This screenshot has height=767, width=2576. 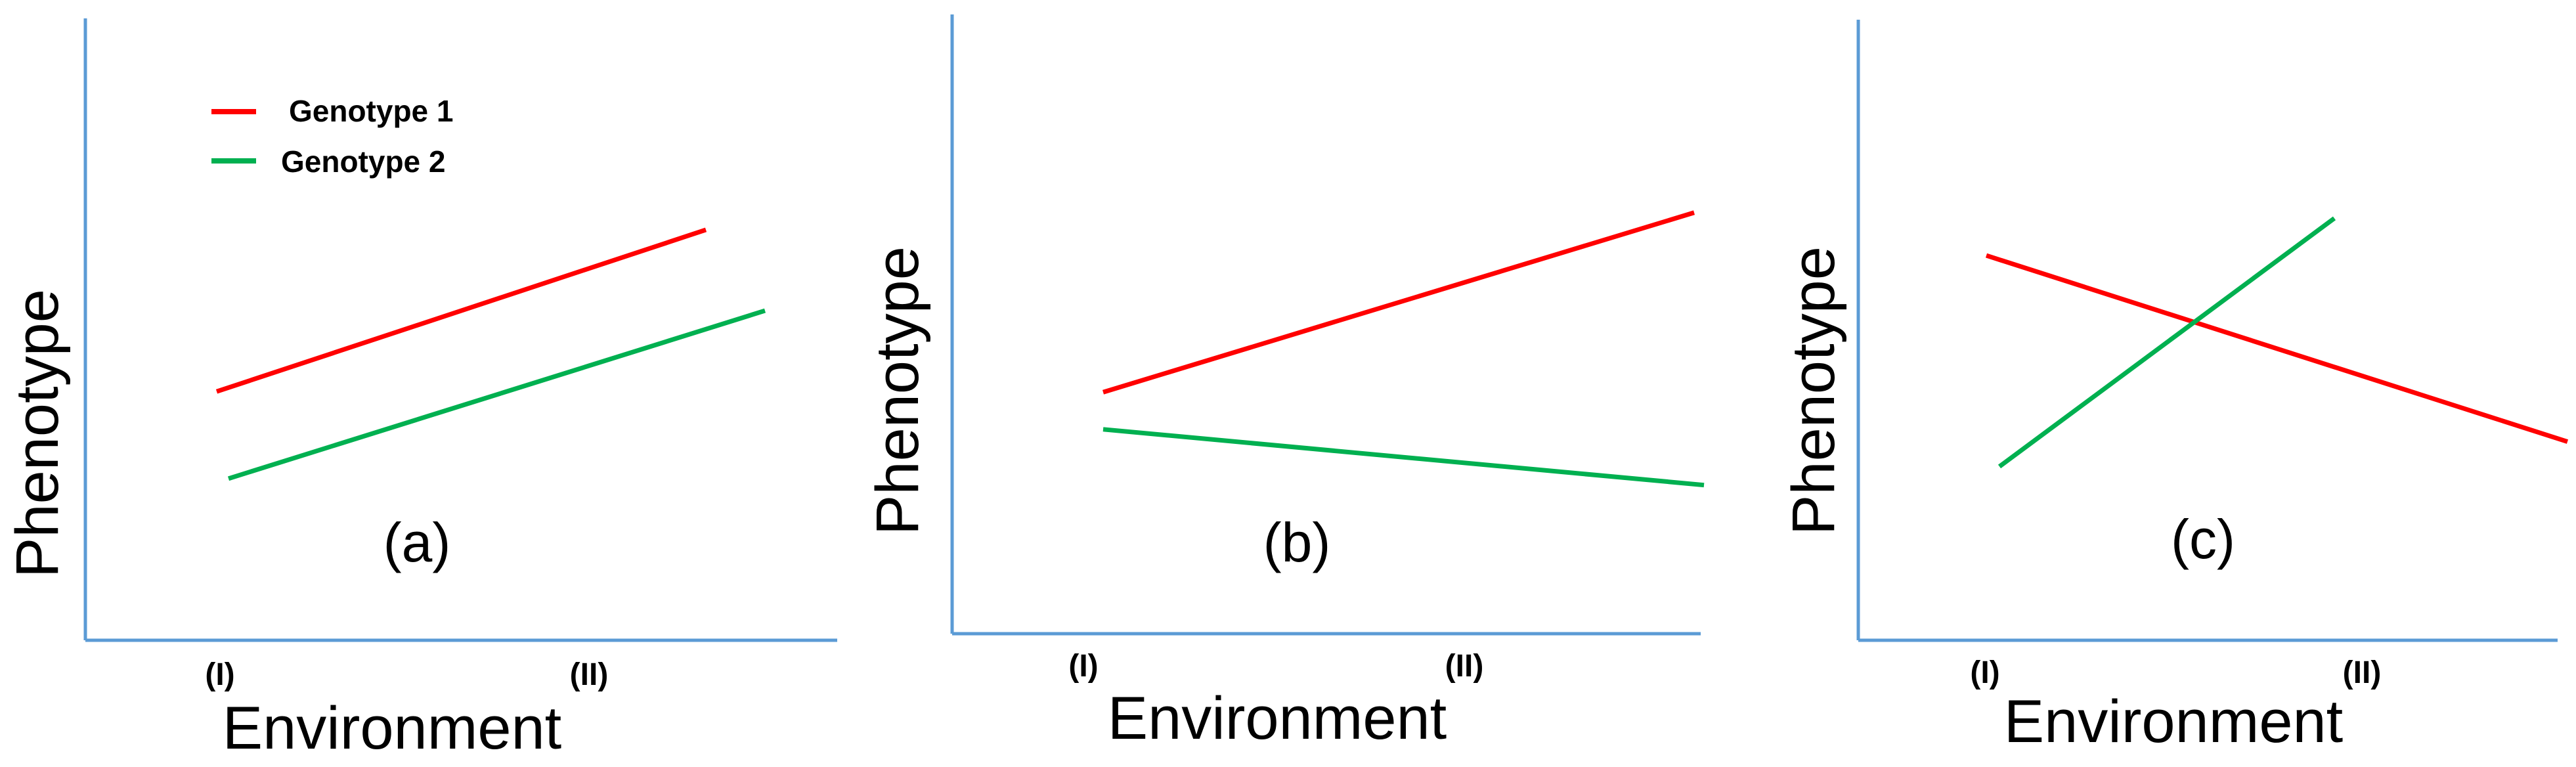 I want to click on panel-label: (a), so click(x=417, y=542).